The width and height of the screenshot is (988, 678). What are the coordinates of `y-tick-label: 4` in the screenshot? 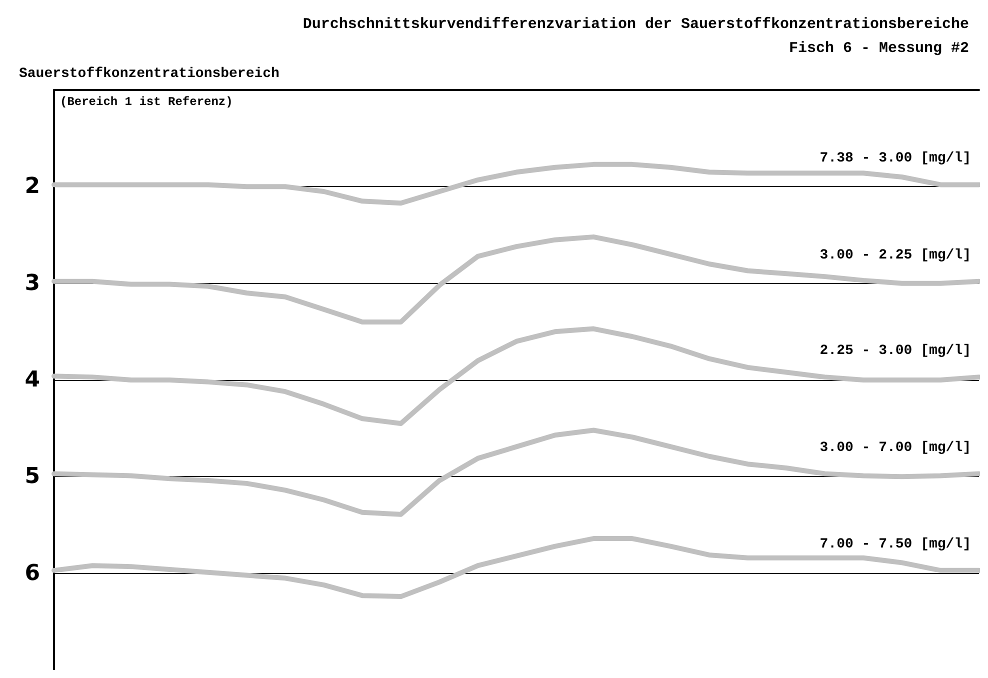 It's located at (32, 380).